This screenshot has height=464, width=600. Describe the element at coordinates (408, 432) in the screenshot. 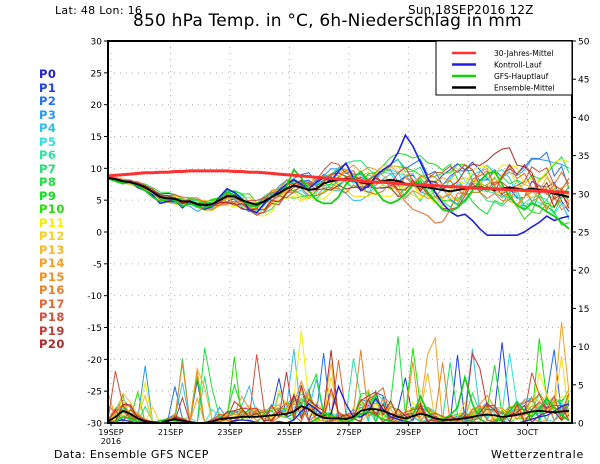

I see `x-tick-label: 29SEP` at that location.